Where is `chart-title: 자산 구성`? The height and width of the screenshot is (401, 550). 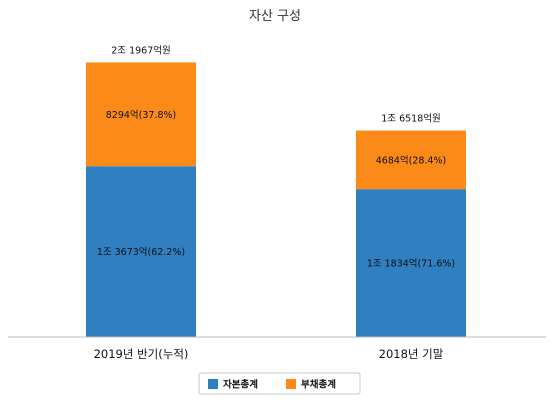
chart-title: 자산 구성 is located at coordinates (275, 16).